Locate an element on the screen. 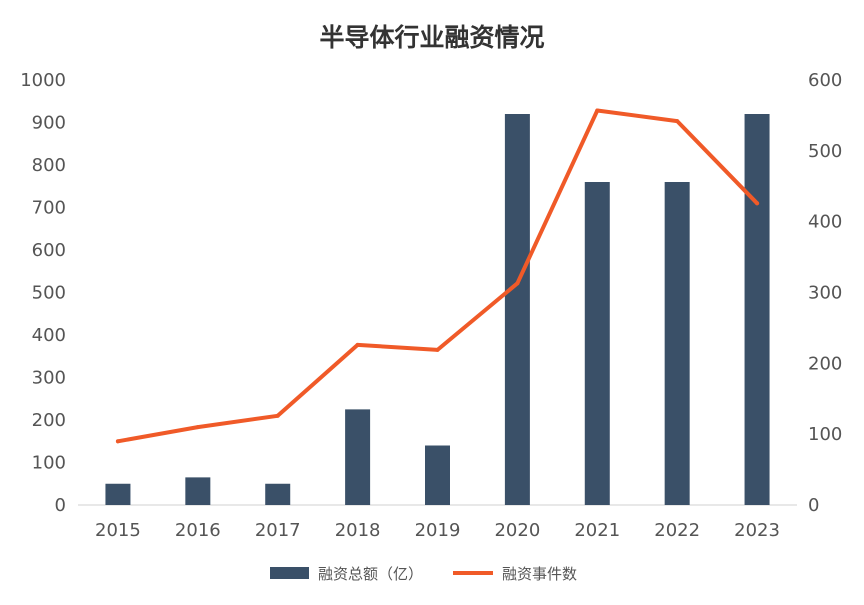 The width and height of the screenshot is (864, 605). left-y-axis: 0 100 200 300 400 500 600 700 800 900 1000 is located at coordinates (43, 293).